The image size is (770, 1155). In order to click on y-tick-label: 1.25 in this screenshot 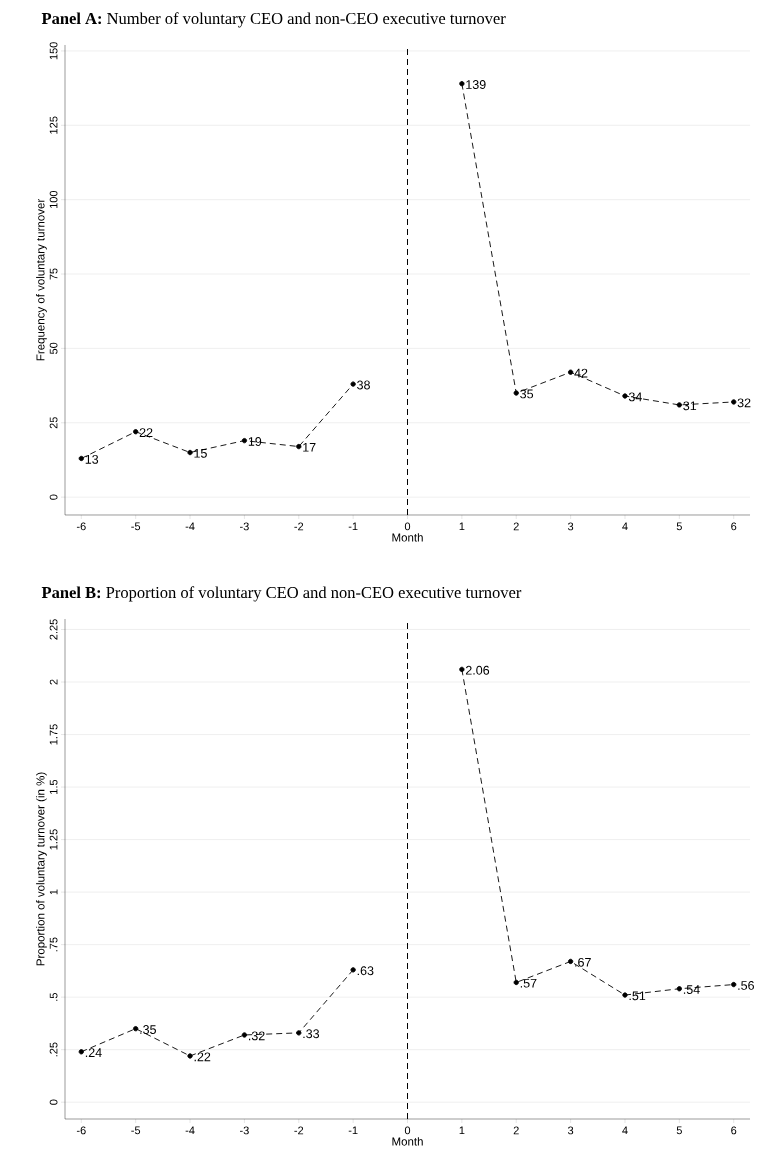, I will do `click(53, 839)`.